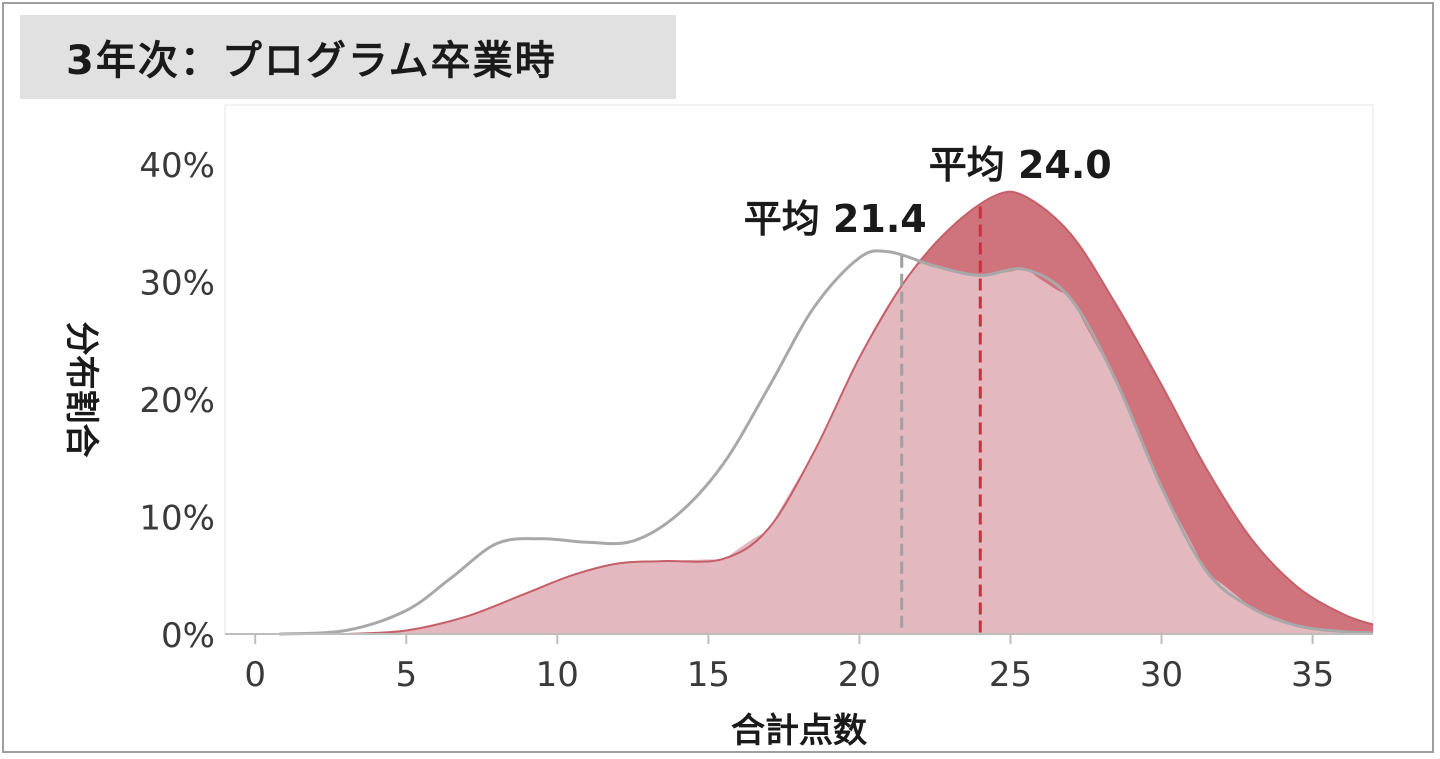 Image resolution: width=1440 pixels, height=759 pixels. Describe the element at coordinates (835, 219) in the screenshot. I see `mean-label-before: 平均 21.4` at that location.